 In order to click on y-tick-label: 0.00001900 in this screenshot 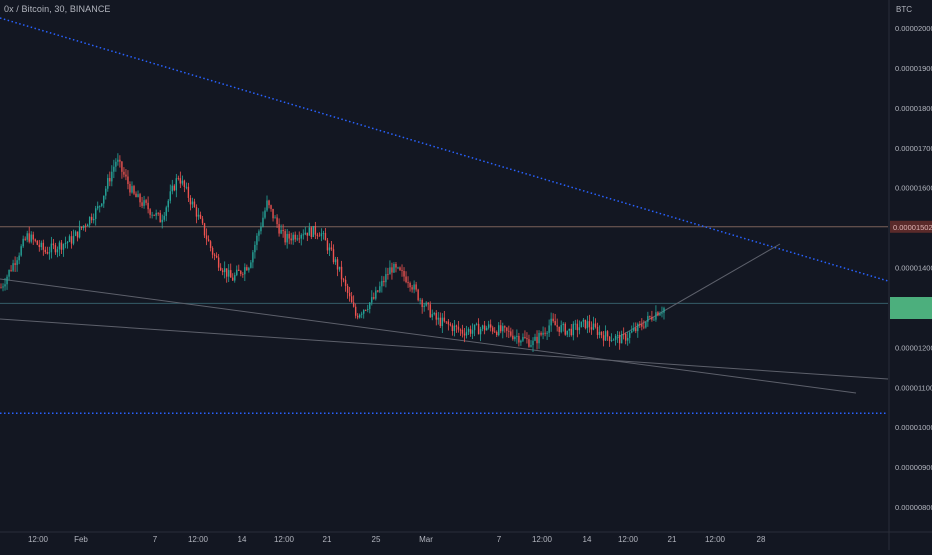, I will do `click(913, 68)`.